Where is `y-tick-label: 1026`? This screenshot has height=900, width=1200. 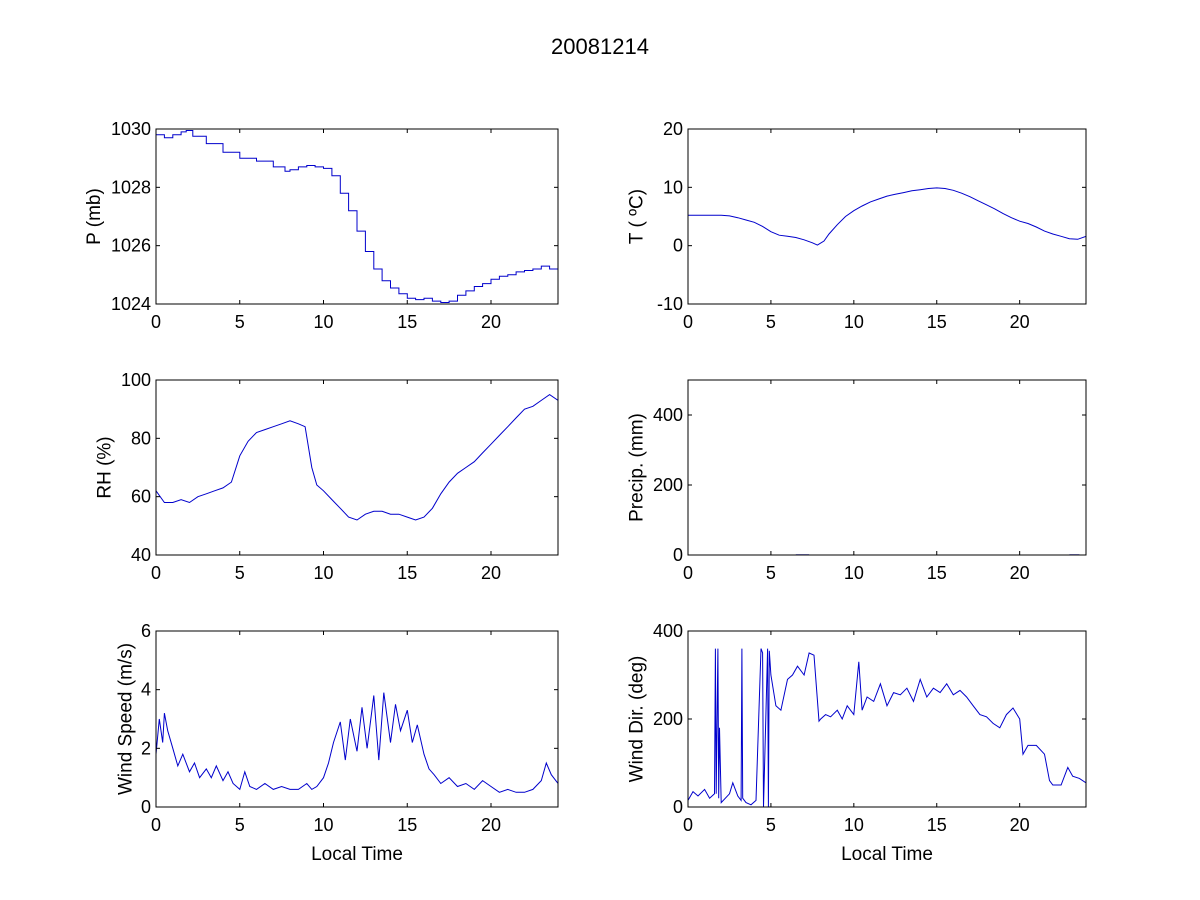
y-tick-label: 1026 is located at coordinates (131, 246).